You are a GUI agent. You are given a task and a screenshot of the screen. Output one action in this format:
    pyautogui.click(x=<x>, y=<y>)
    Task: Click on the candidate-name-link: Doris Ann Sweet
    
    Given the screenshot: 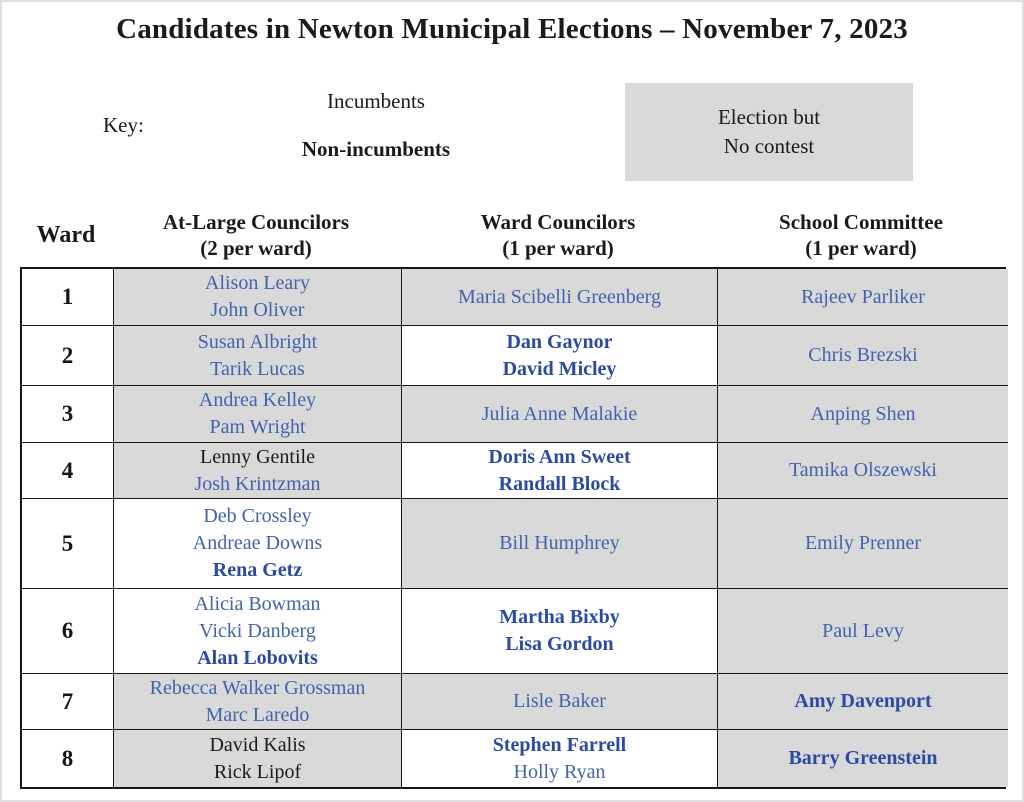 What is the action you would take?
    pyautogui.click(x=559, y=456)
    